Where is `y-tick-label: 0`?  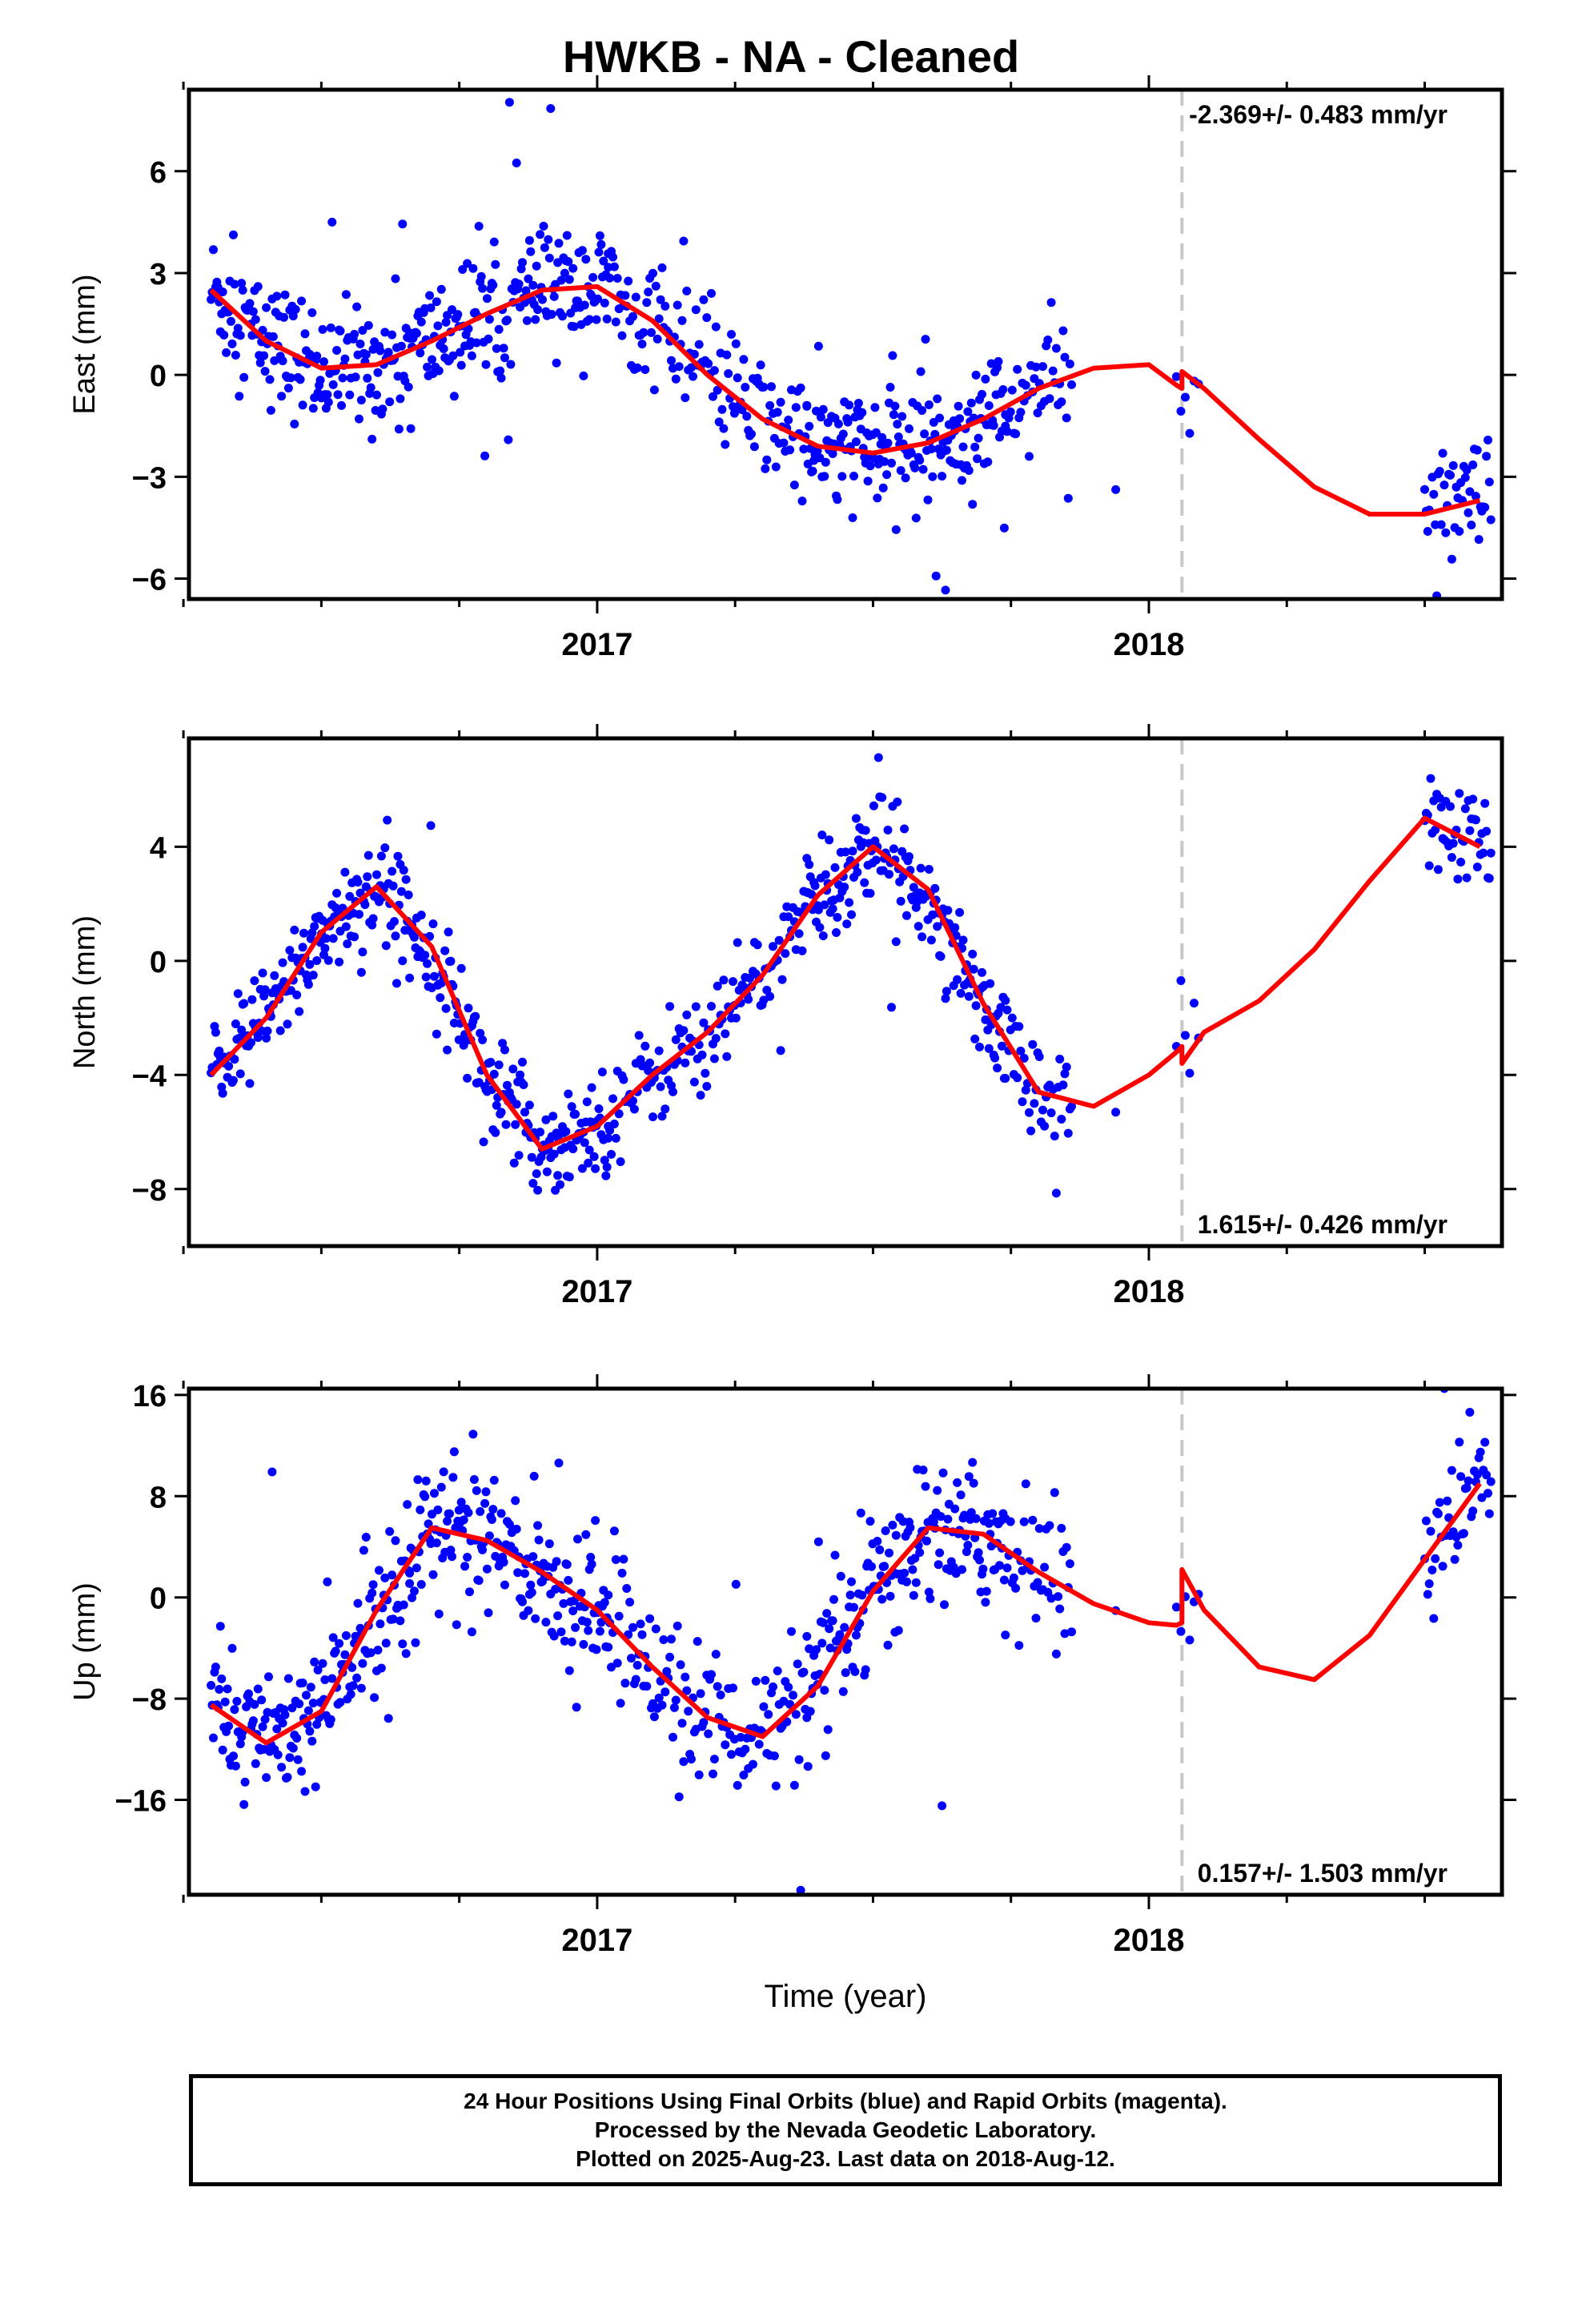 y-tick-label: 0 is located at coordinates (158, 1599).